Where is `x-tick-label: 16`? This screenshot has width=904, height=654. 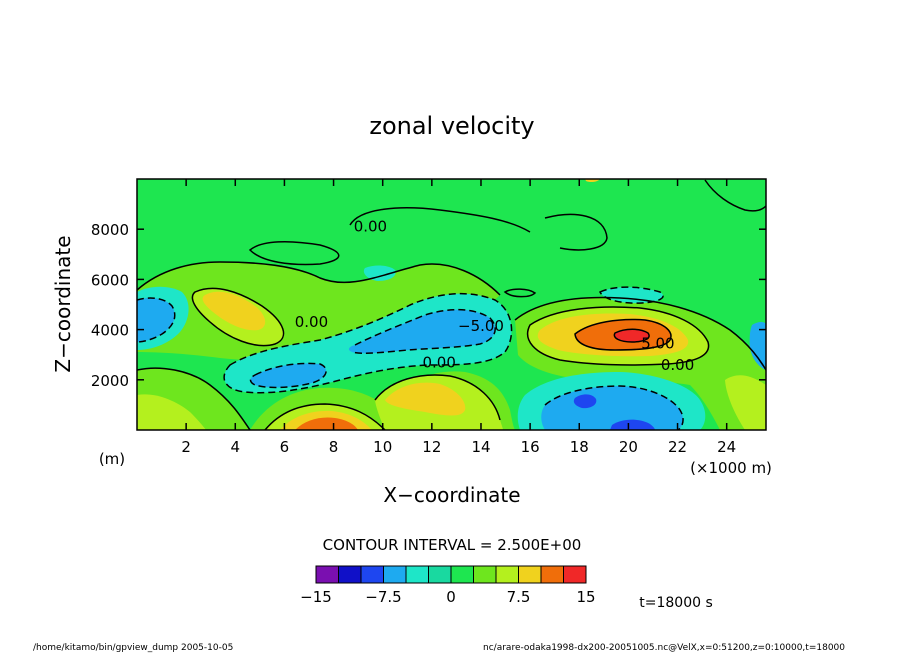
x-tick-label: 16 is located at coordinates (530, 447).